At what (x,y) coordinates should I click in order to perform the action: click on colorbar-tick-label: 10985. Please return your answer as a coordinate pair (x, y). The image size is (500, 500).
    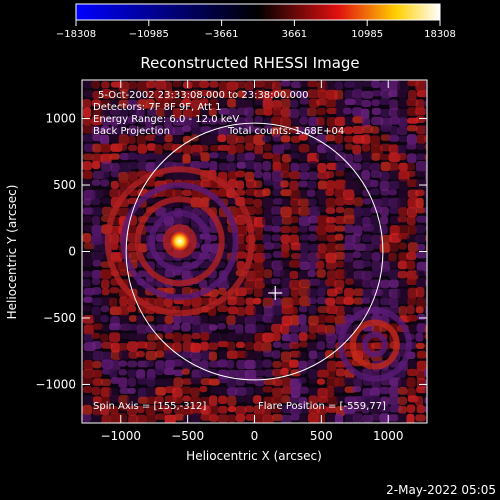
    Looking at the image, I should click on (367, 34).